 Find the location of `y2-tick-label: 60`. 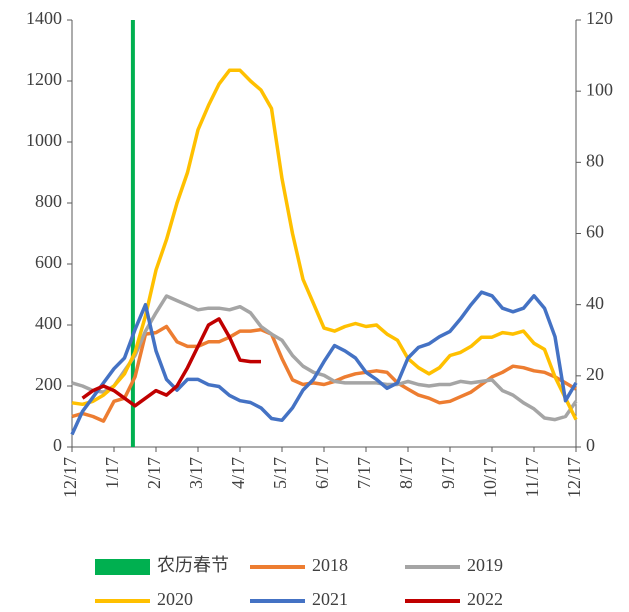

y2-tick-label: 60 is located at coordinates (595, 232).